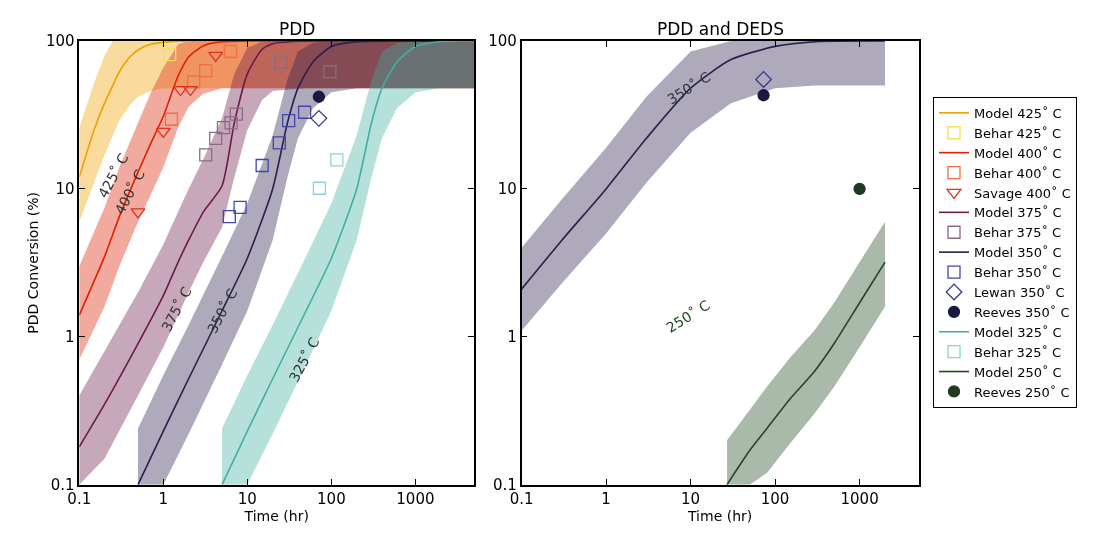 The height and width of the screenshot is (535, 1115). I want to click on annotation: 325˚ C, so click(304, 359).